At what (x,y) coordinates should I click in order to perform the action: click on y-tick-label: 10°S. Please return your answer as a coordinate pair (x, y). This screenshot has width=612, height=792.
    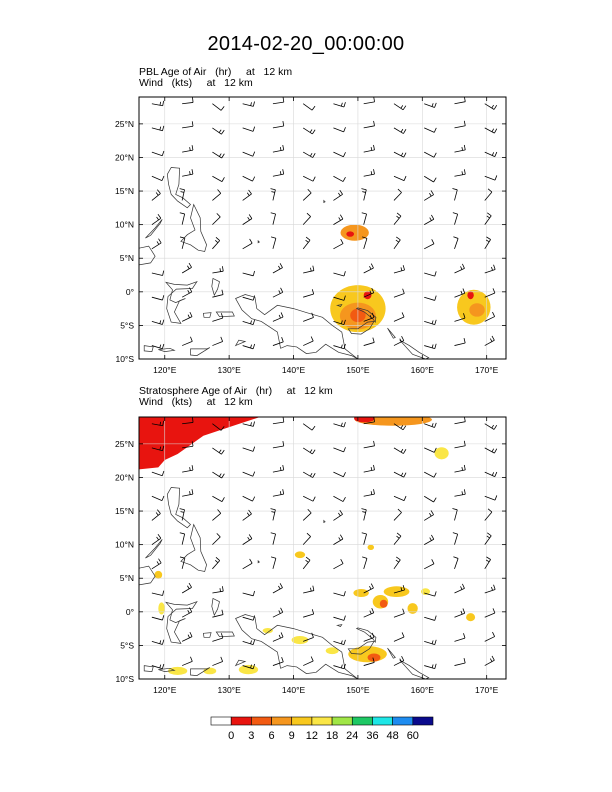
    Looking at the image, I should click on (124, 679).